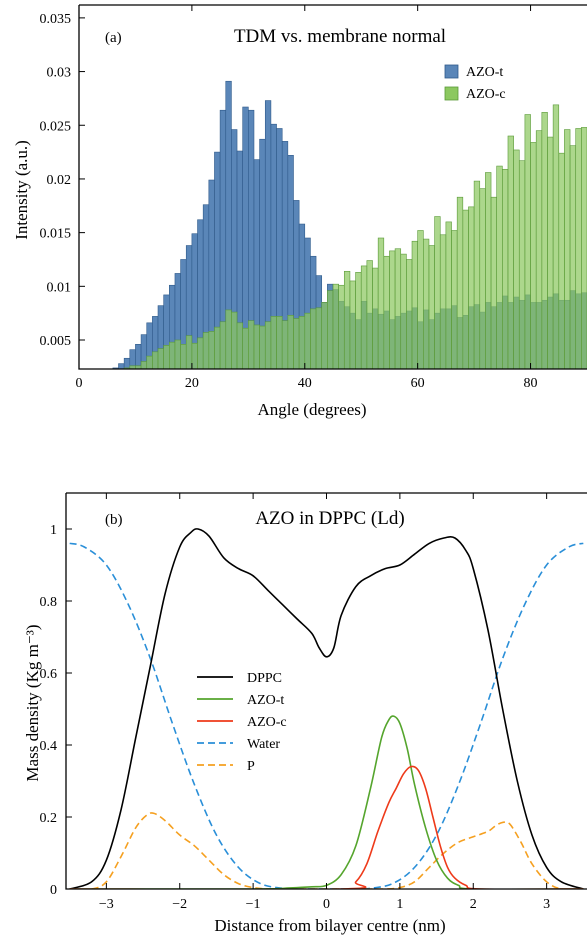 The height and width of the screenshot is (938, 587). Describe the element at coordinates (114, 520) in the screenshot. I see `panel-b-label: (b)` at that location.